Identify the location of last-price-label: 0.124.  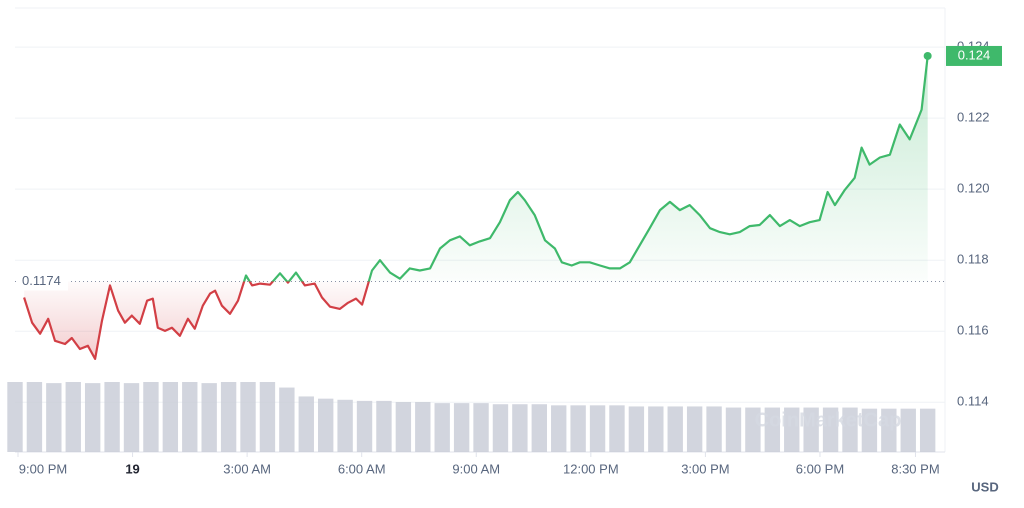
(974, 54).